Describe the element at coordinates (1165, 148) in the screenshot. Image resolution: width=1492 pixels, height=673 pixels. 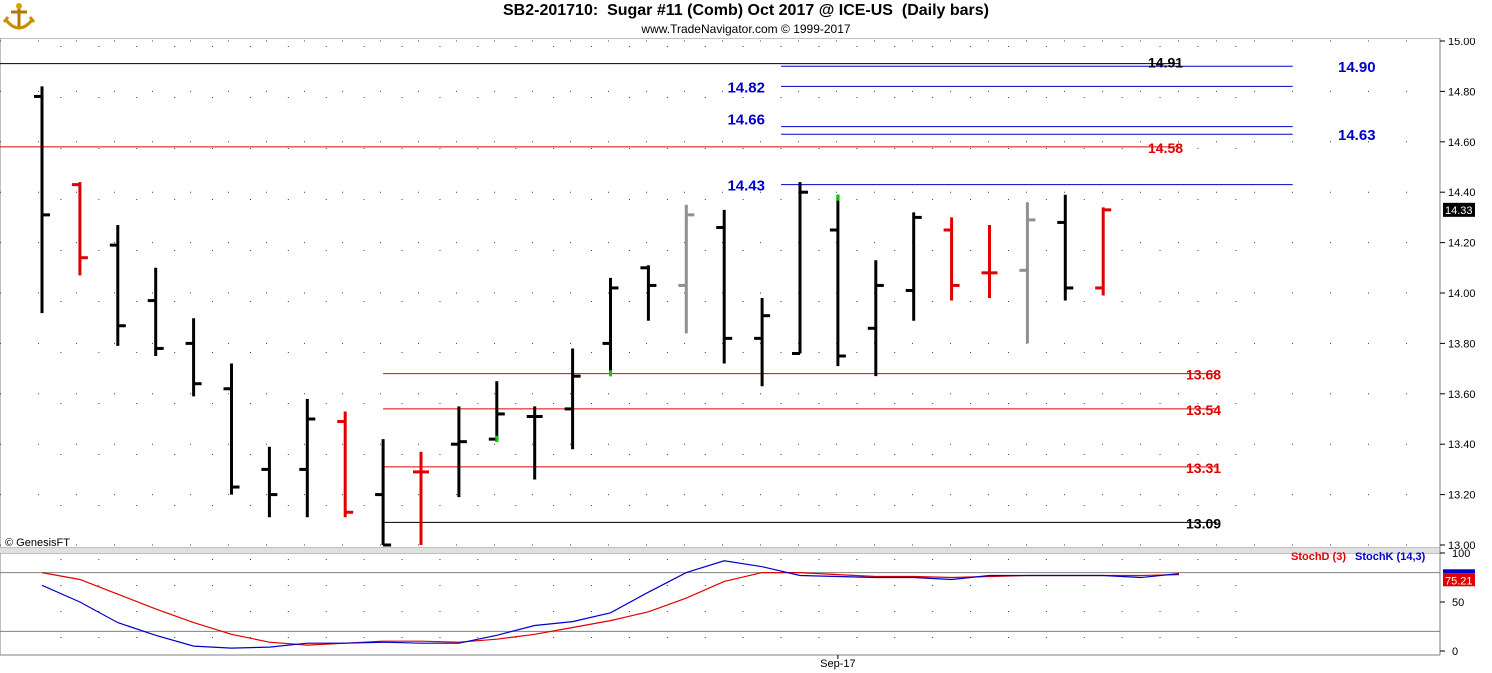
I see `level-label: 14.58` at that location.